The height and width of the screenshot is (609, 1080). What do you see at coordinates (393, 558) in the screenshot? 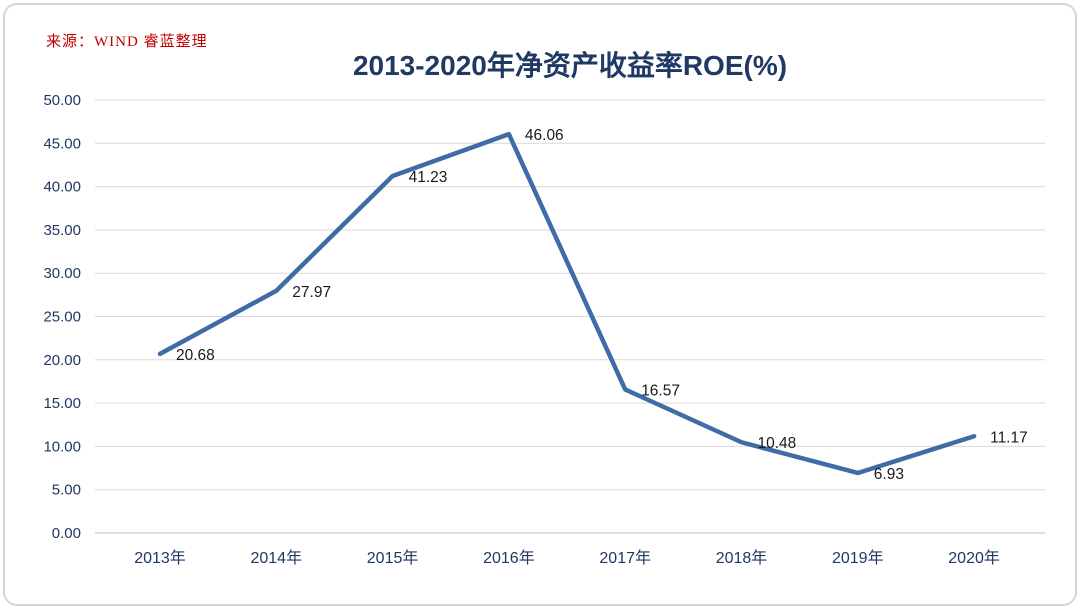
I see `x-axis-tick-label: 2015年` at bounding box center [393, 558].